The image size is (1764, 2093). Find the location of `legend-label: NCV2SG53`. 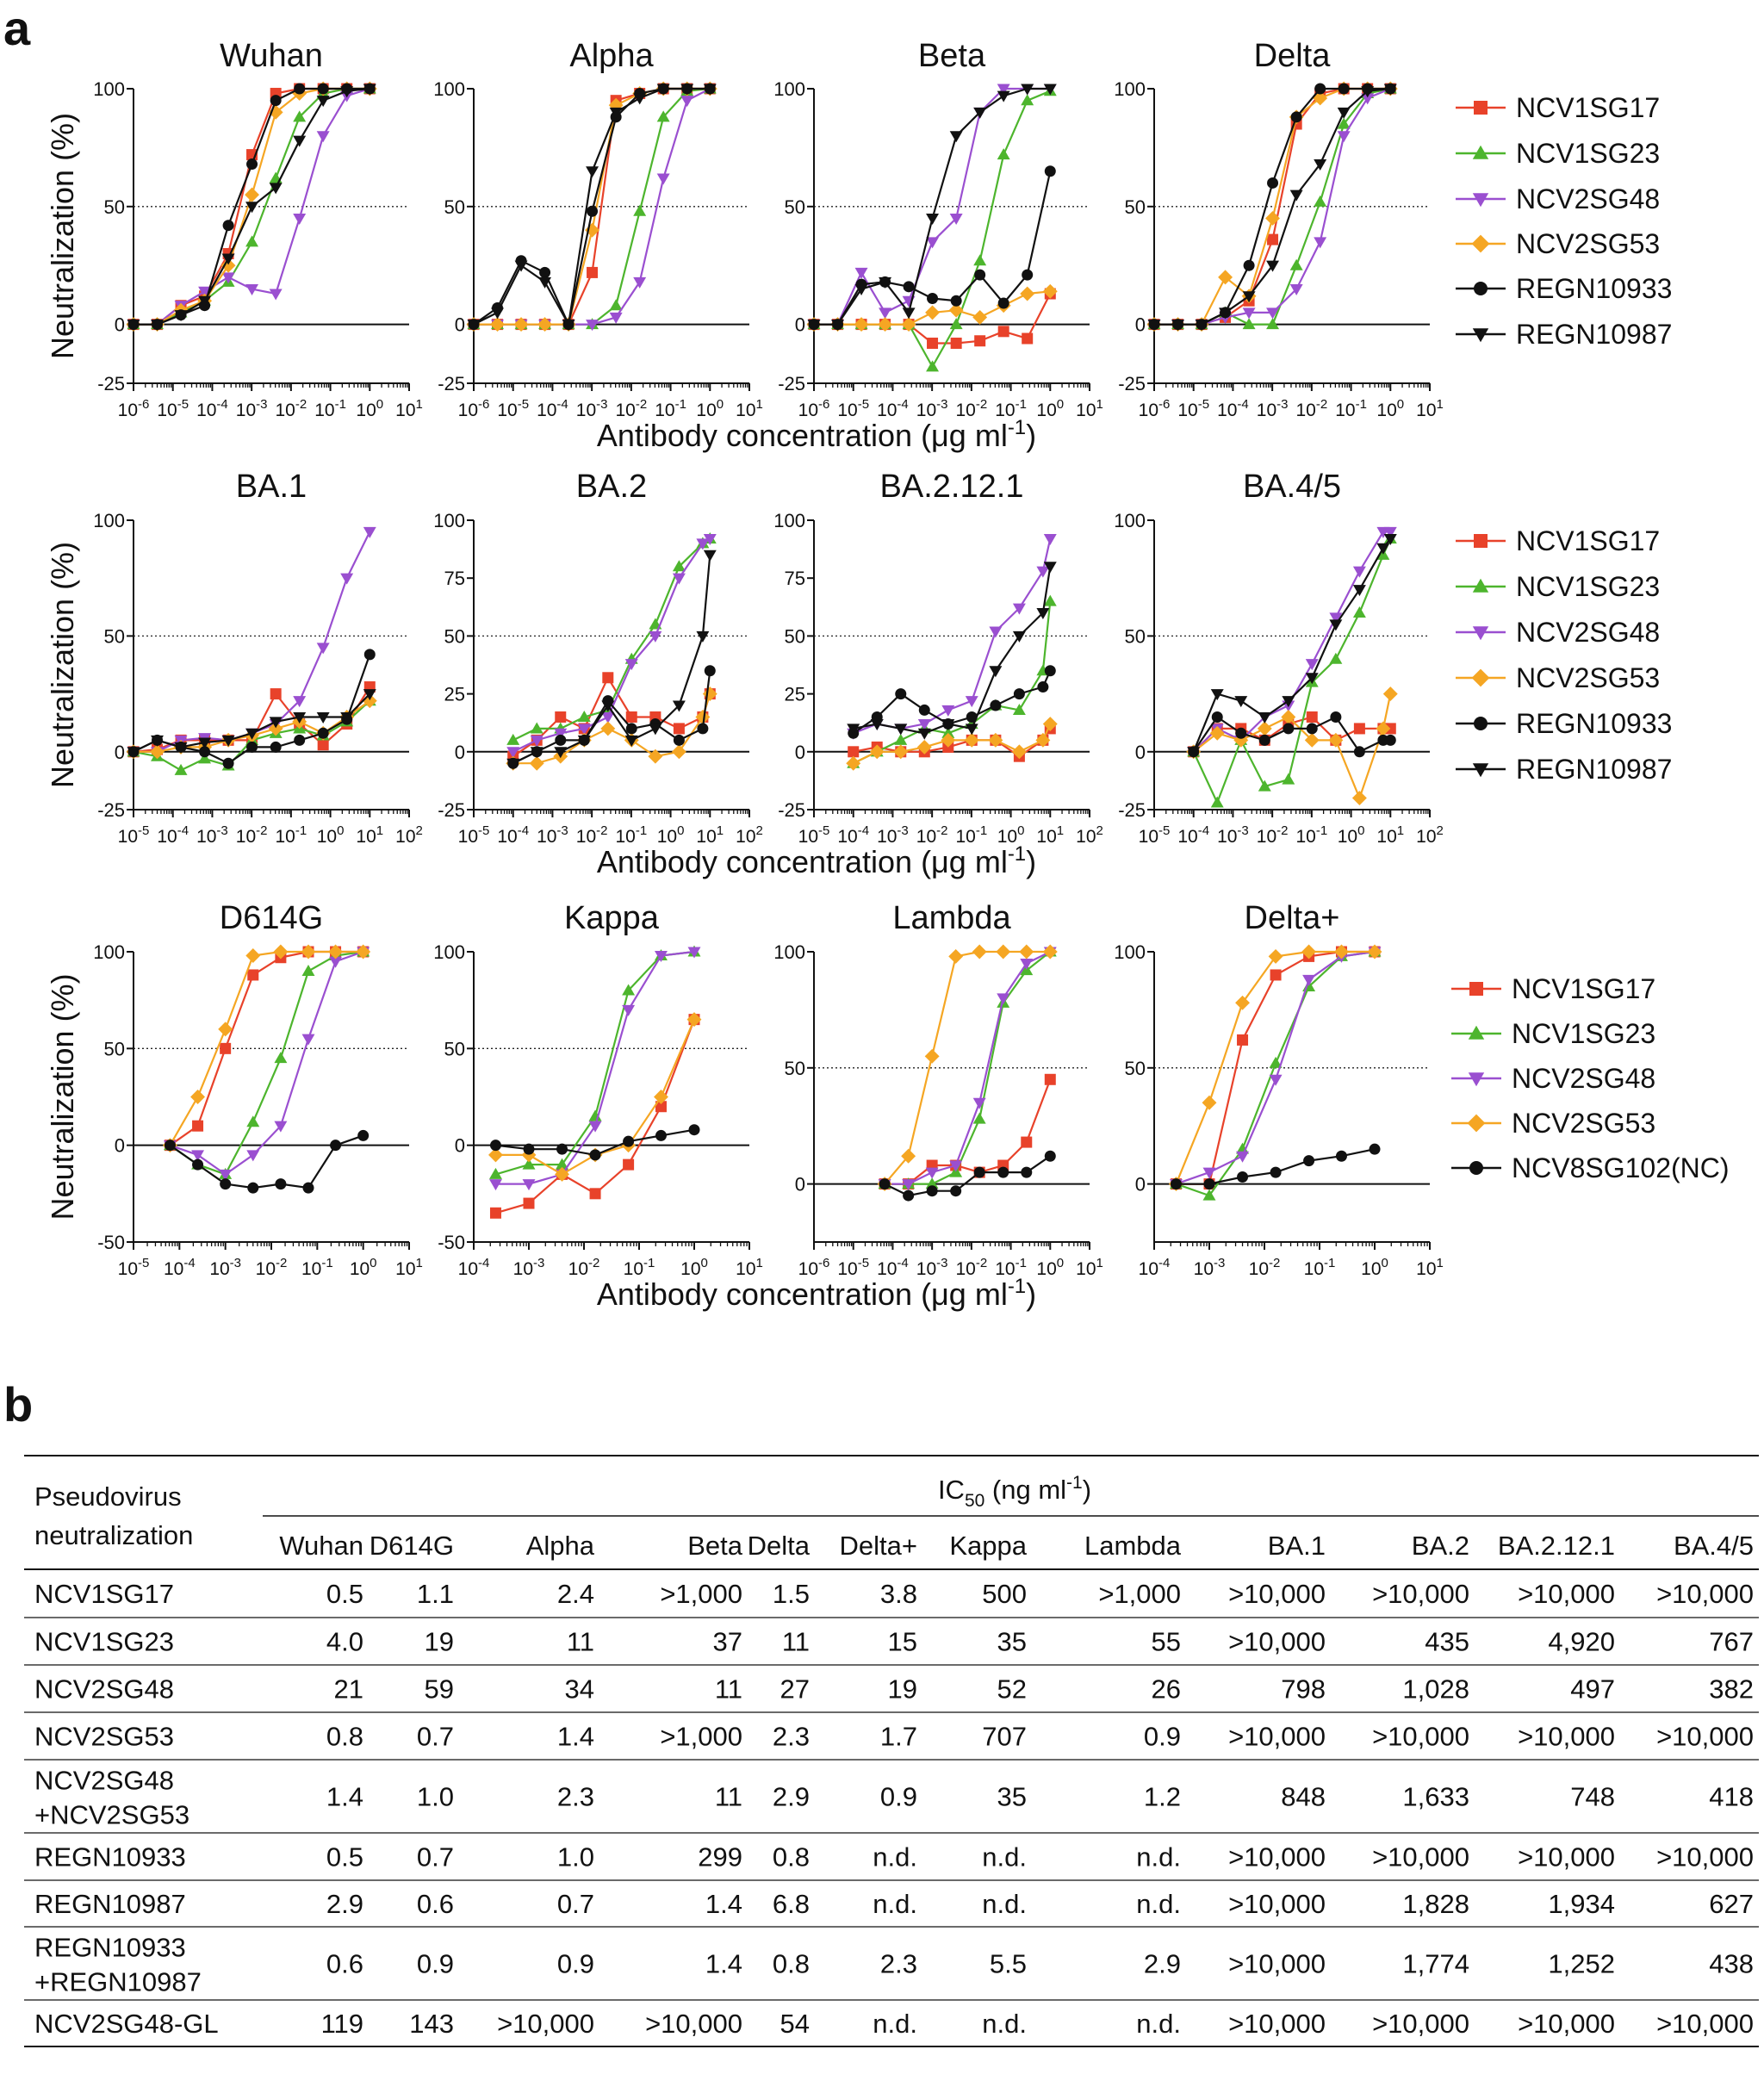

legend-label: NCV2SG53 is located at coordinates (1588, 677).